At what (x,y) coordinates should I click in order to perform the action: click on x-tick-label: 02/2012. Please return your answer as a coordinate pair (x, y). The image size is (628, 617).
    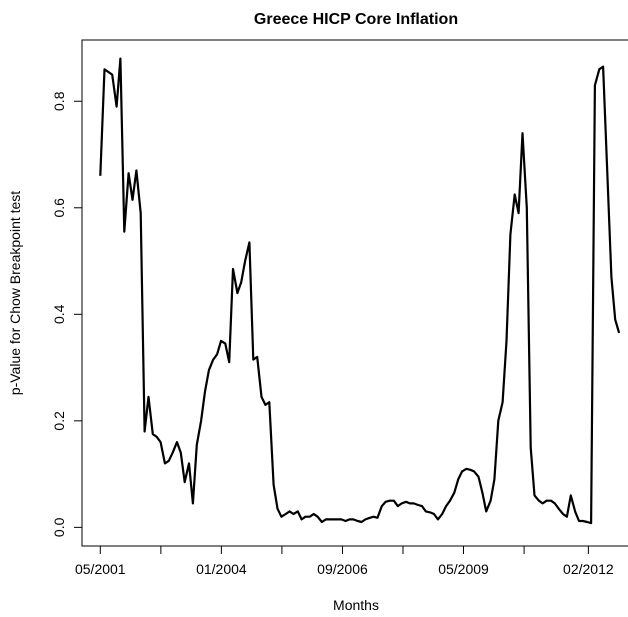
    Looking at the image, I should click on (588, 569).